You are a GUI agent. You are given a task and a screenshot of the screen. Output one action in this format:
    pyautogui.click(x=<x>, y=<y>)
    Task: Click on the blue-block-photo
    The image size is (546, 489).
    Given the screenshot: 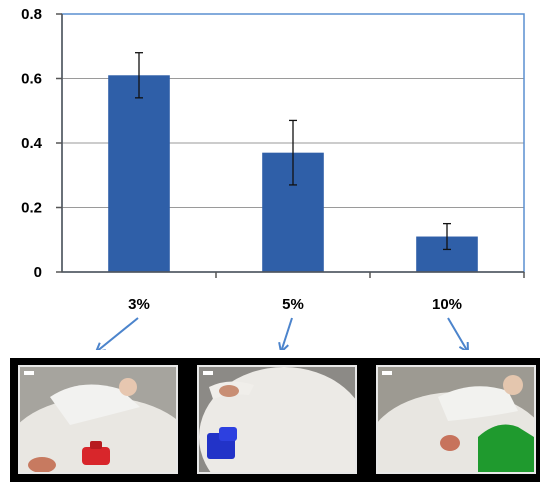 What is the action you would take?
    pyautogui.click(x=277, y=419)
    